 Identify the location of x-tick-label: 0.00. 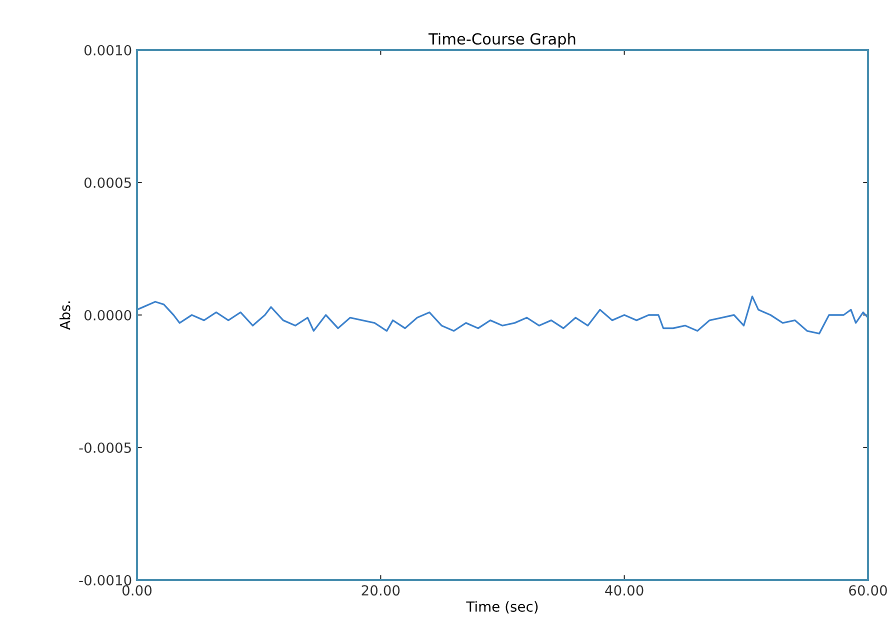
(137, 590).